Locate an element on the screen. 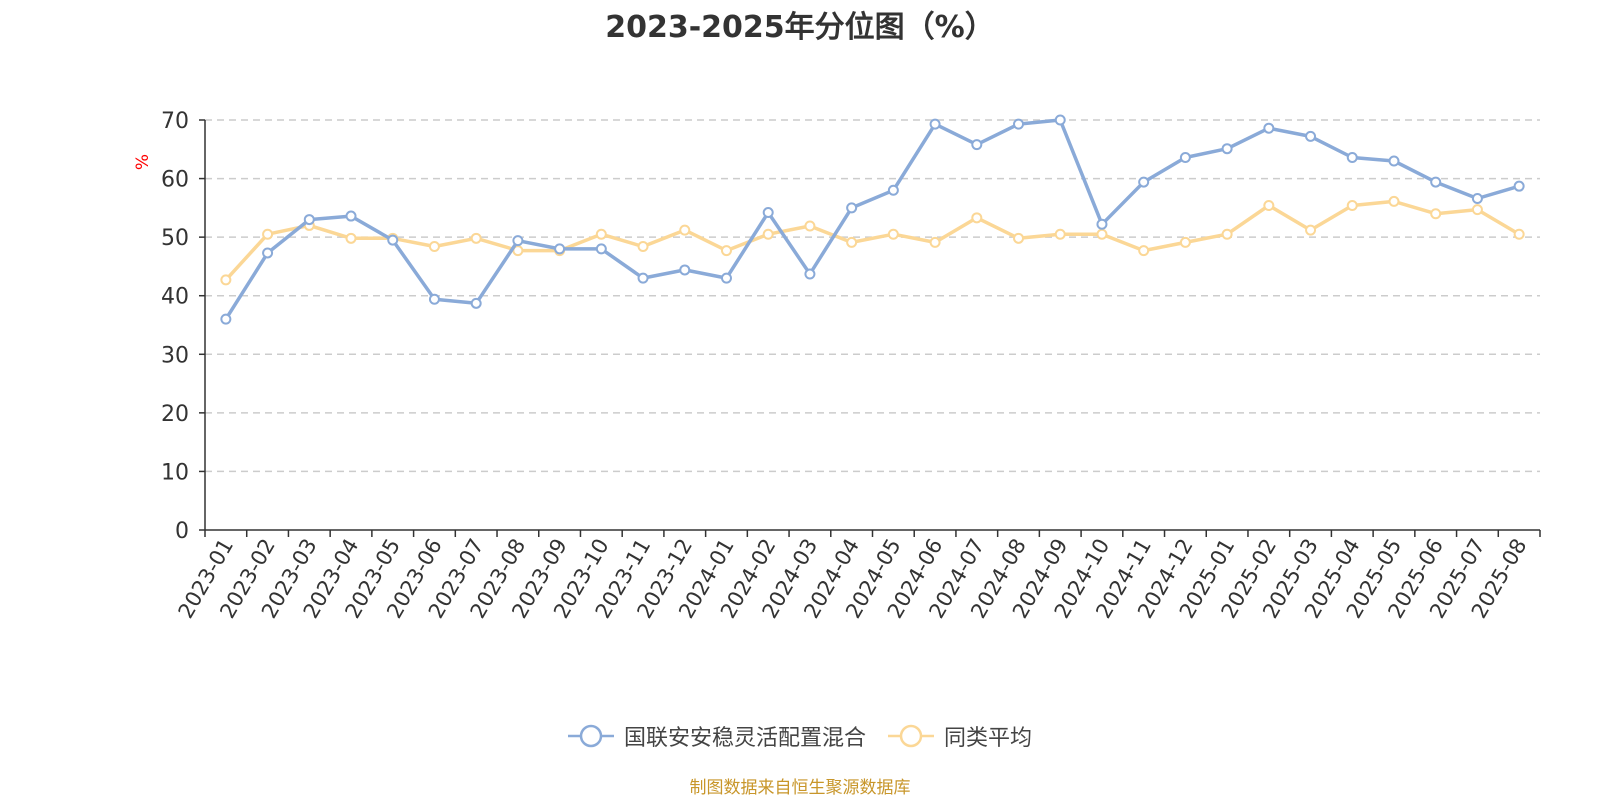 This screenshot has width=1600, height=800. y-tick-label: 30 is located at coordinates (175, 355).